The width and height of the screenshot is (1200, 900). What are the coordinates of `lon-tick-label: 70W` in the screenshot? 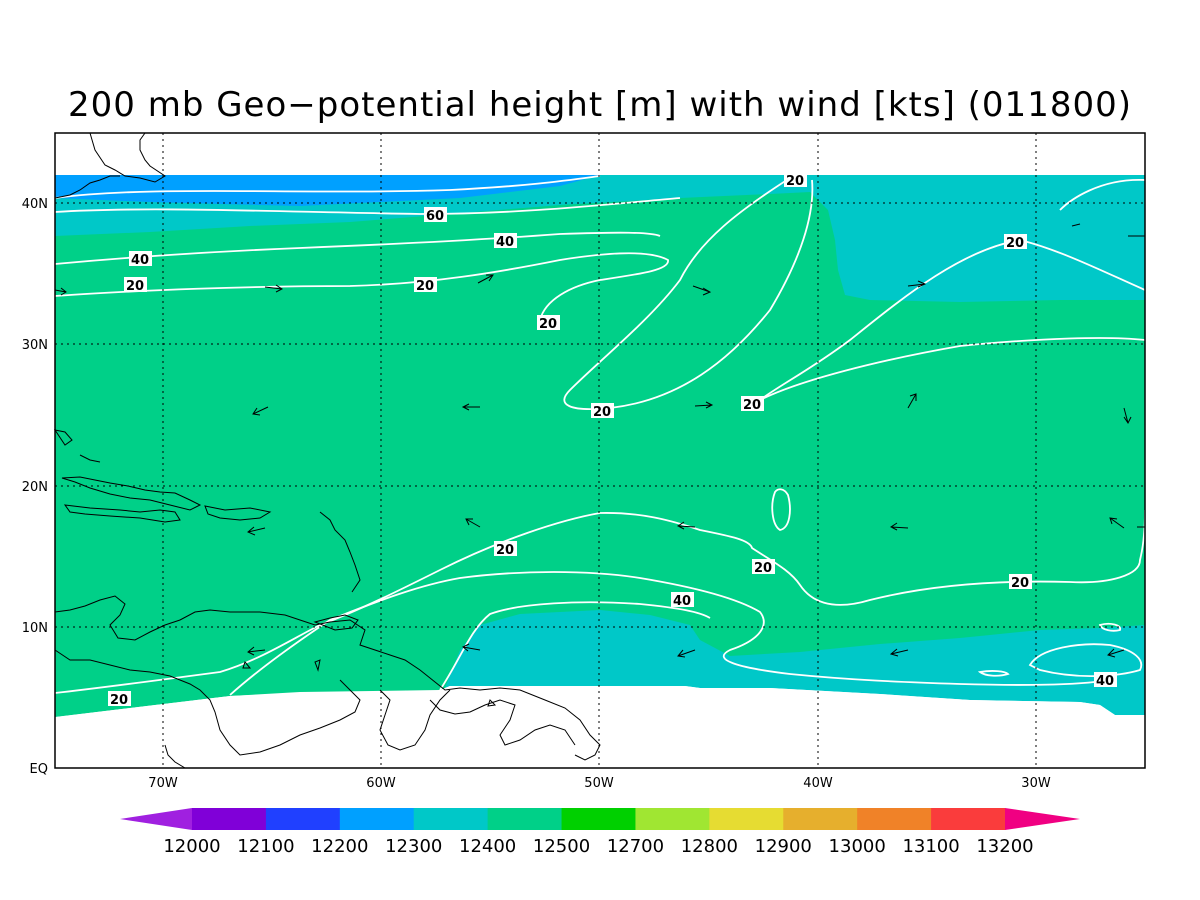 It's located at (163, 783).